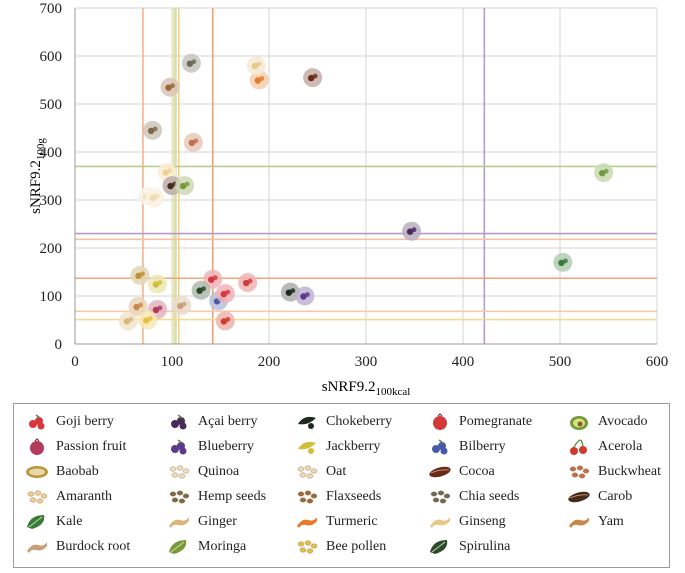 The width and height of the screenshot is (685, 573). What do you see at coordinates (36, 187) in the screenshot?
I see `y-axis-title-main: sNRF9.2` at bounding box center [36, 187].